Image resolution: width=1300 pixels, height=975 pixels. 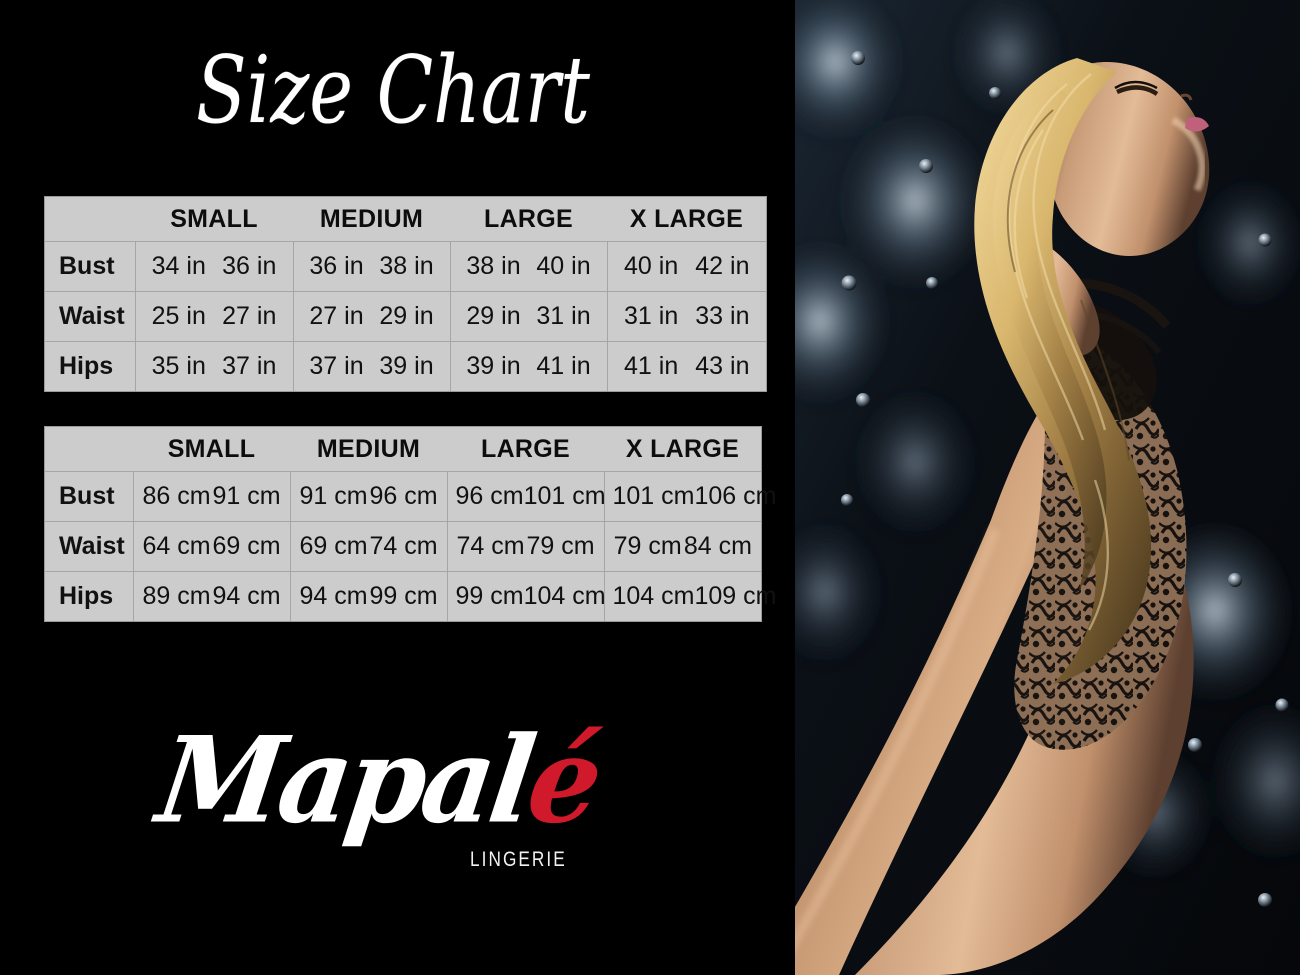 I want to click on value-min: 37 in, so click(x=336, y=366).